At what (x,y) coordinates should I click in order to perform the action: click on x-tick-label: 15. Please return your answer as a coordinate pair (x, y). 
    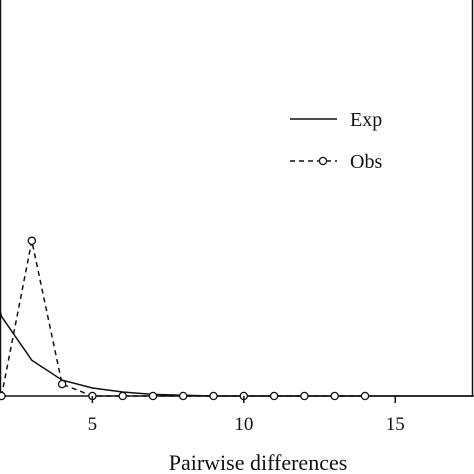
    Looking at the image, I should click on (395, 424).